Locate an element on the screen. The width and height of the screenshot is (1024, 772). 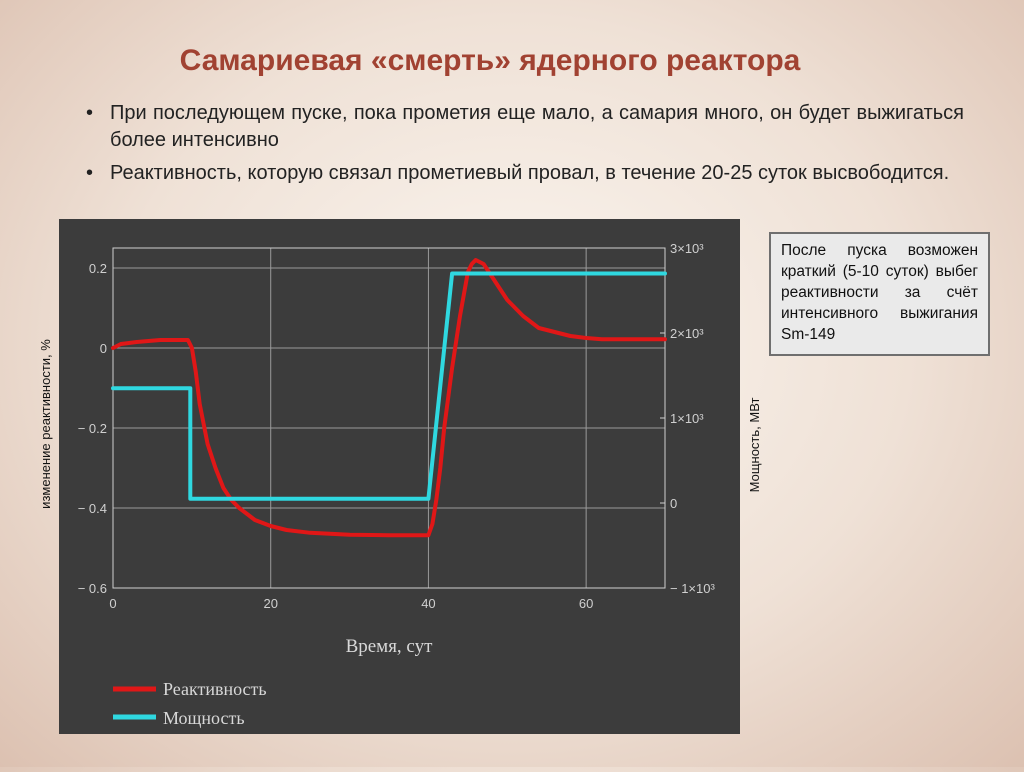
x-tick-label: 60 is located at coordinates (586, 603).